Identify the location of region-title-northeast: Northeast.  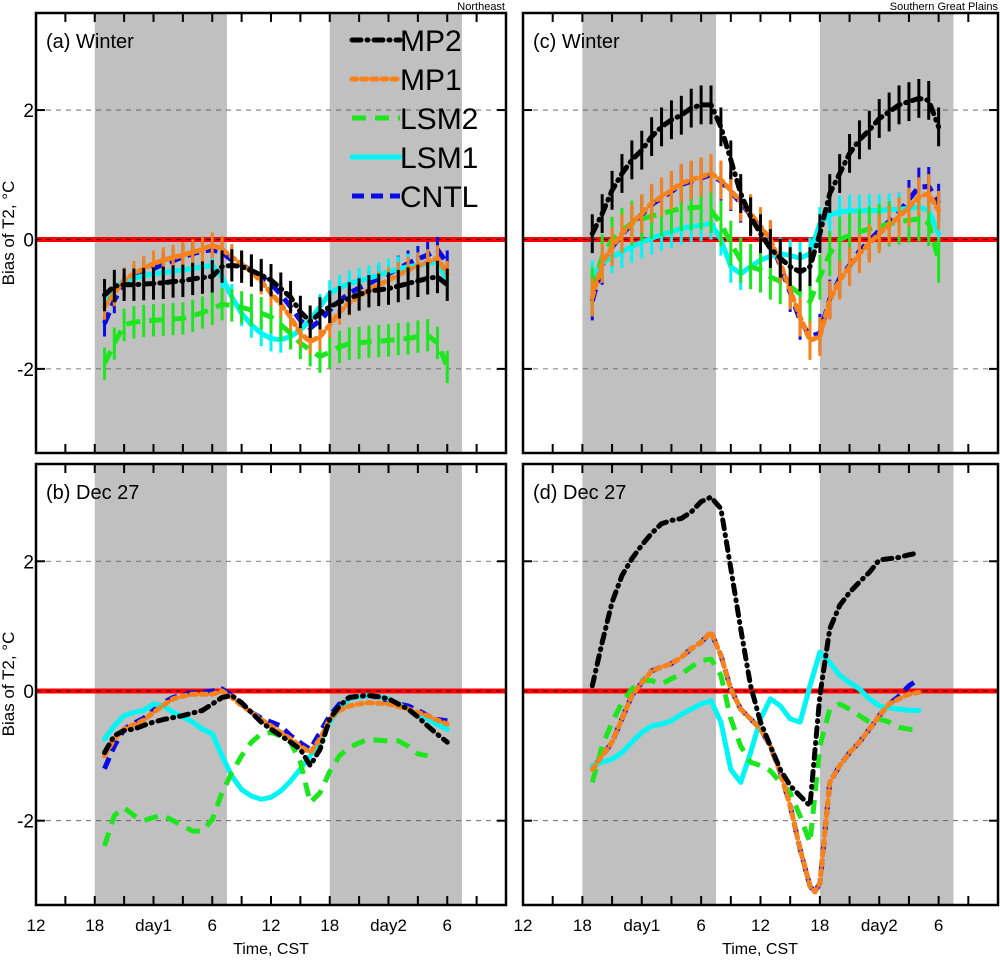
(481, 7).